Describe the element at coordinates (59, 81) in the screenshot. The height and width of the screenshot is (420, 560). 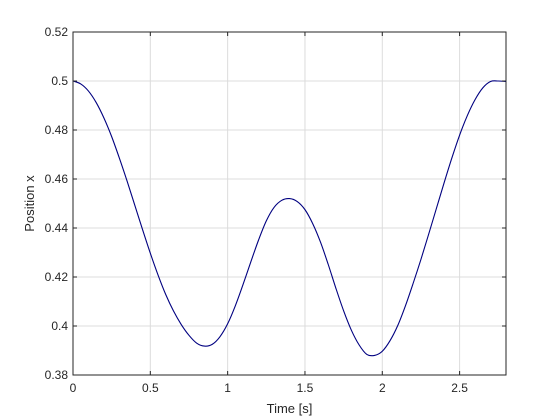
I see `y-tick-label: 0.5` at that location.